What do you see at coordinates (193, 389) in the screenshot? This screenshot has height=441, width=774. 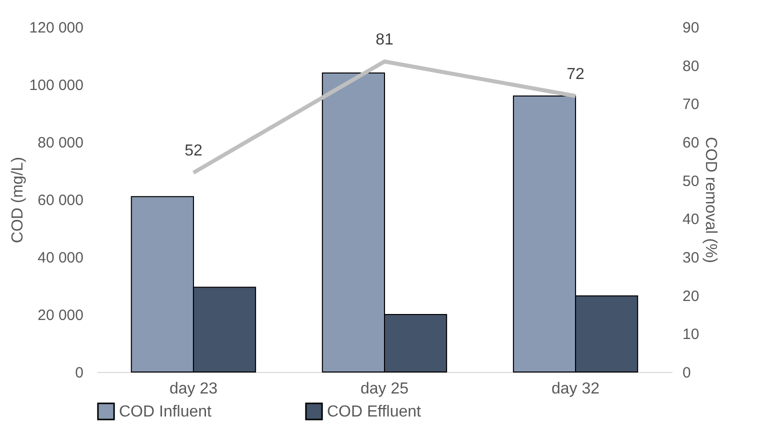 I see `x-tick-label: day 23` at bounding box center [193, 389].